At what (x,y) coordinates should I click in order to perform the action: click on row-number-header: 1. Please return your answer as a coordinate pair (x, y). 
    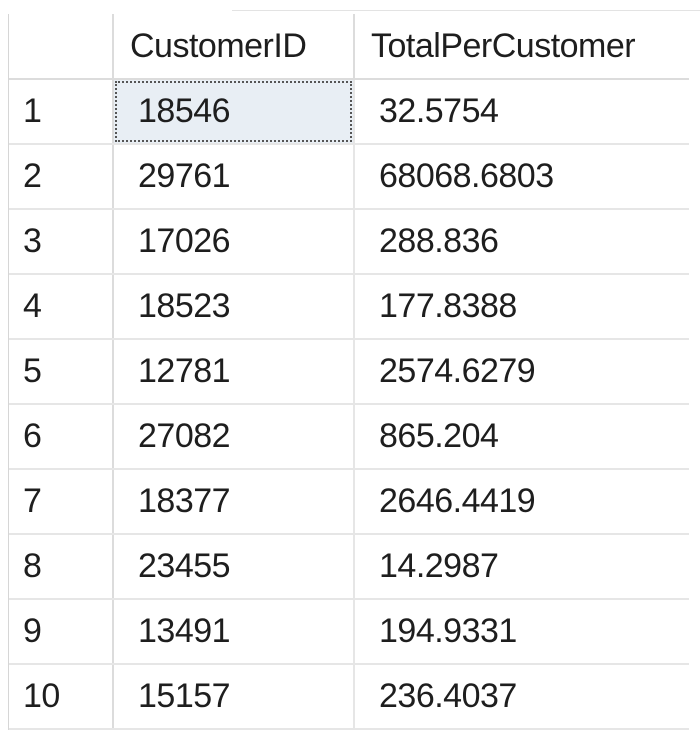
    Looking at the image, I should click on (61, 112).